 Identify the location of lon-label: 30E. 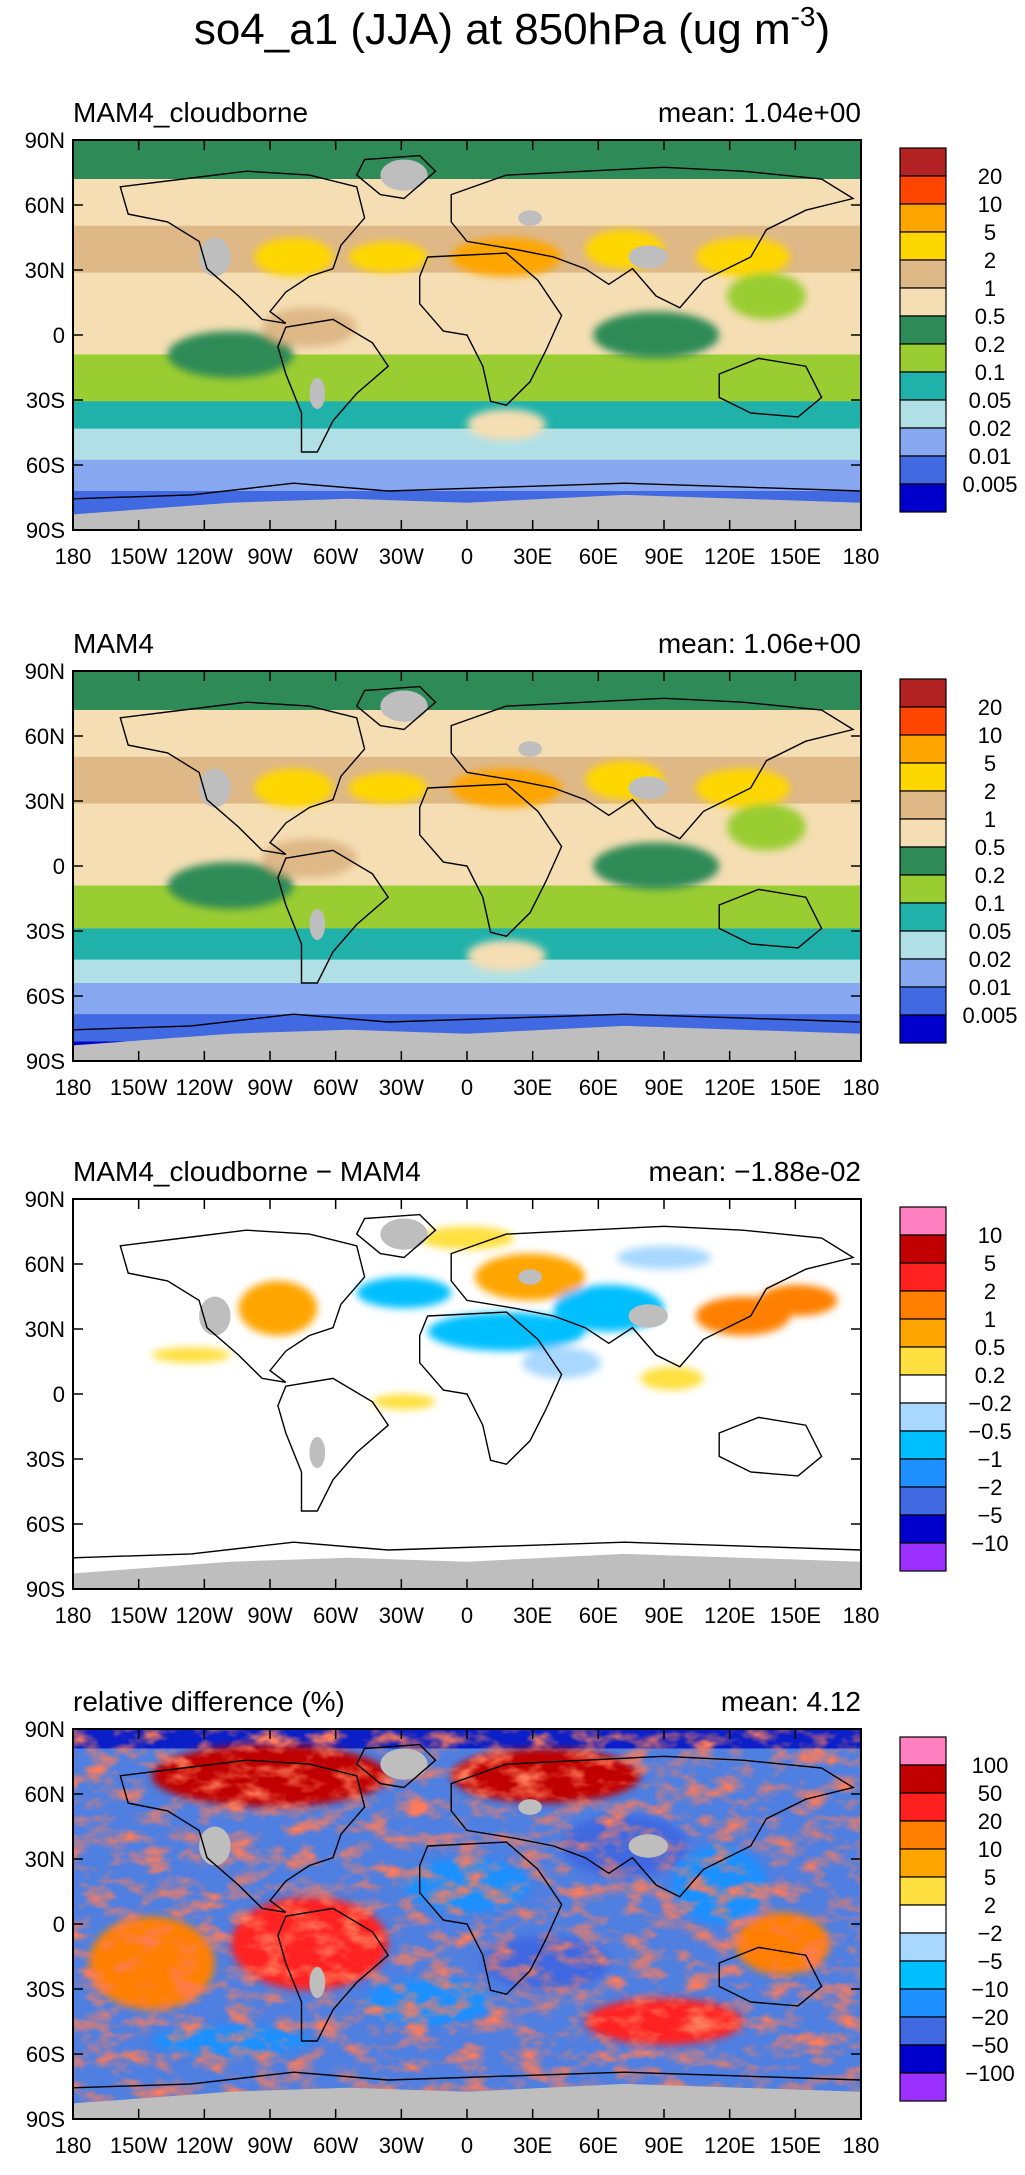
(532, 1615).